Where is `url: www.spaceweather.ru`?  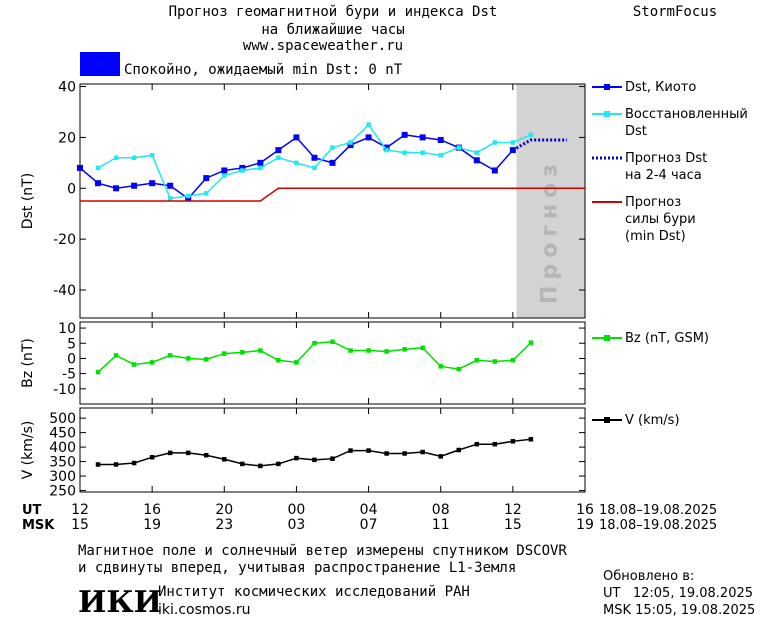
url: www.spaceweather.ru is located at coordinates (323, 46).